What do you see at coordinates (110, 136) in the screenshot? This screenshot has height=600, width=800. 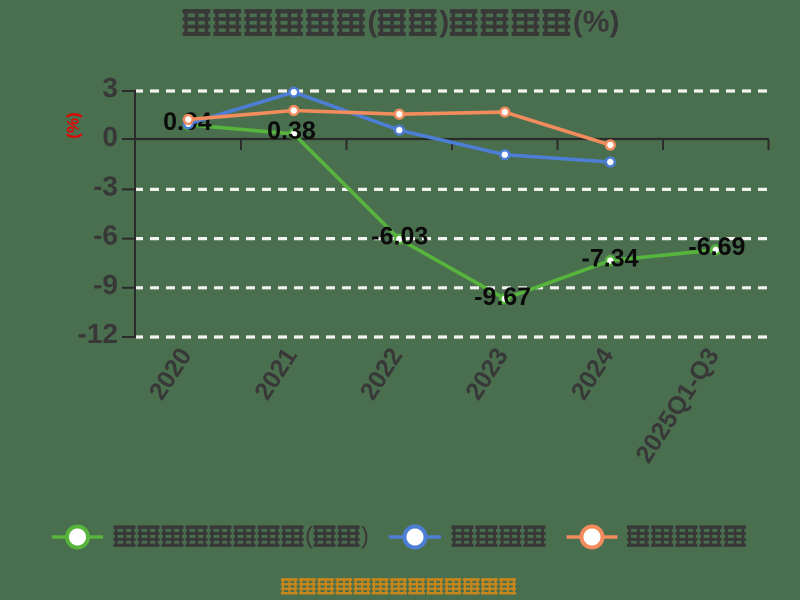 I see `svg-text: 0` at bounding box center [110, 136].